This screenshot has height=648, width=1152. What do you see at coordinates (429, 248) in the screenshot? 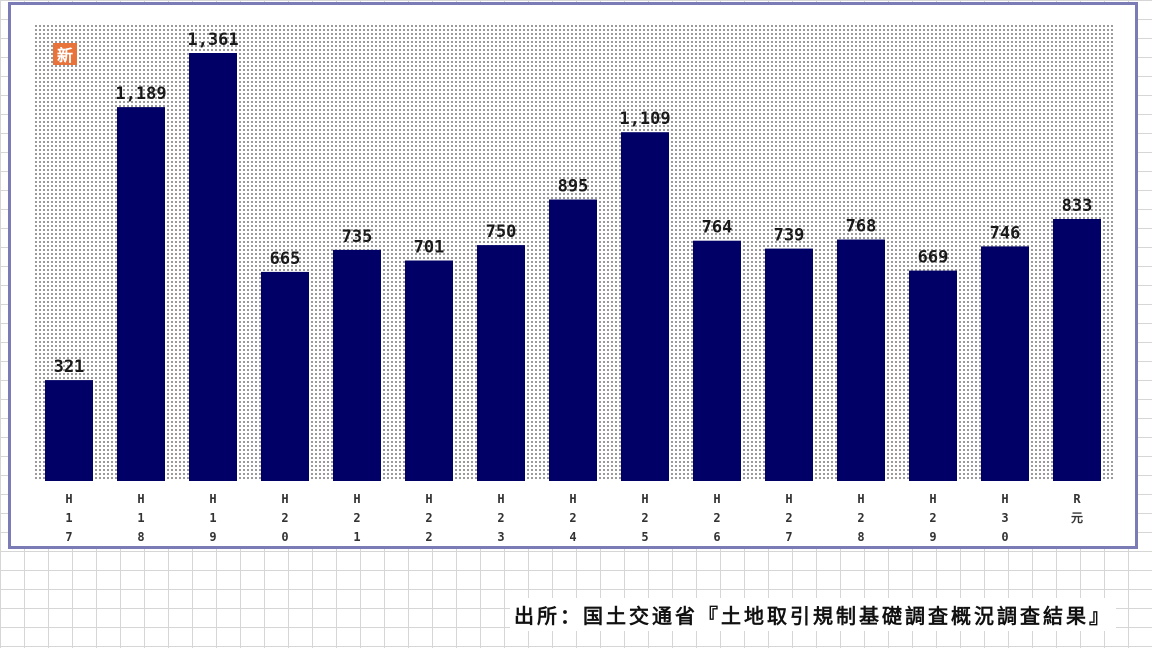
I see `value-label-H22: 701` at bounding box center [429, 248].